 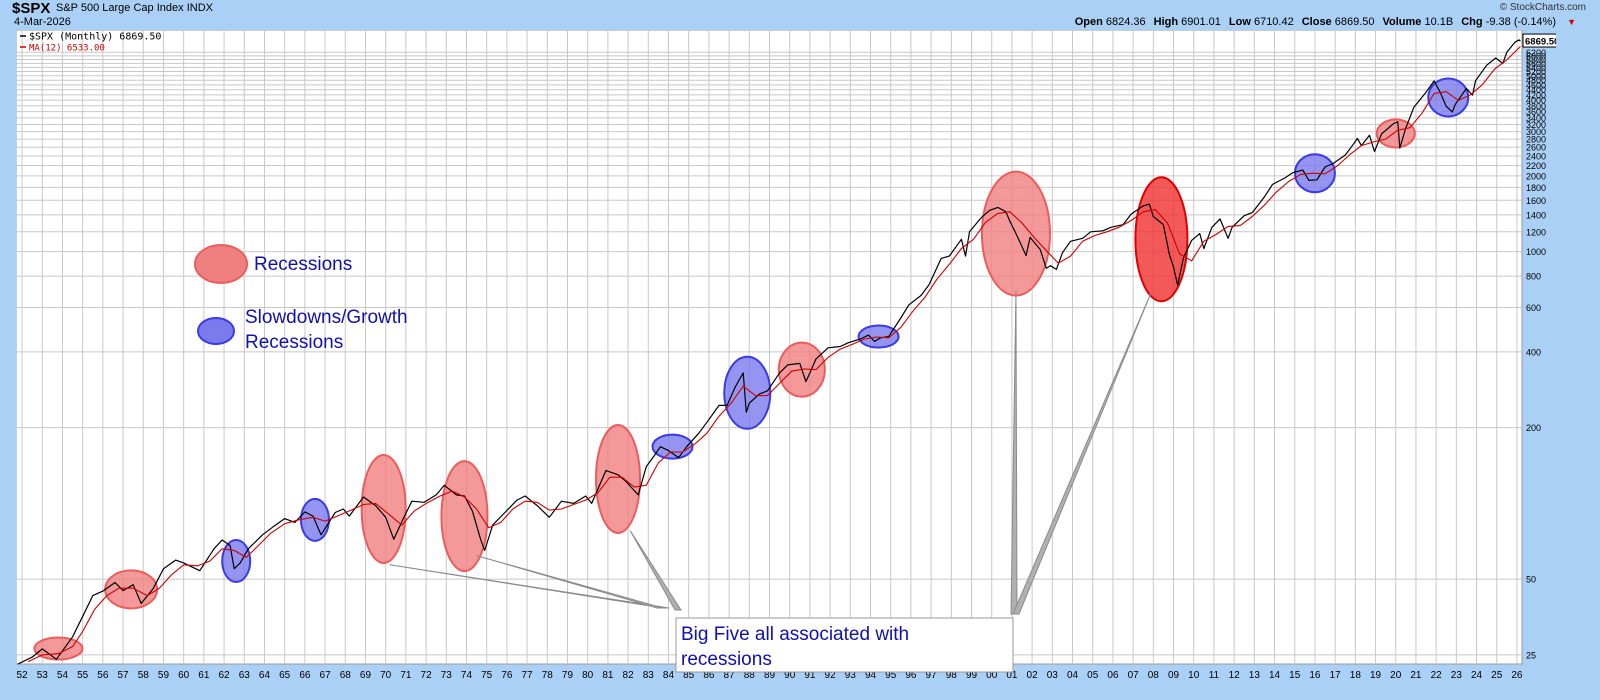 I want to click on annotation-box, so click(x=844, y=645).